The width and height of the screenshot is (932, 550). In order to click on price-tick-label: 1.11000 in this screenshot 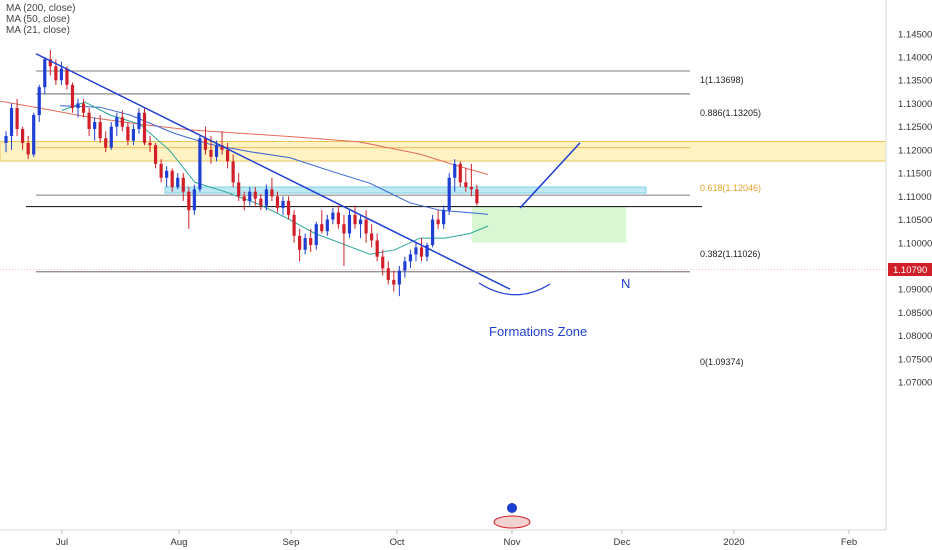, I will do `click(915, 197)`.